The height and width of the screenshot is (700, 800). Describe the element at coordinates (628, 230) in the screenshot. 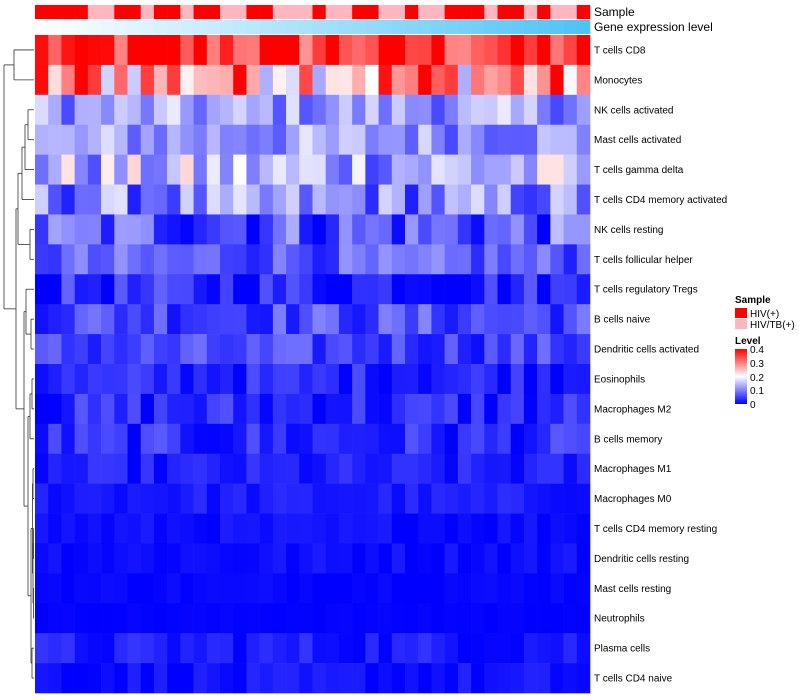

I see `row-label: NK cells resting` at that location.